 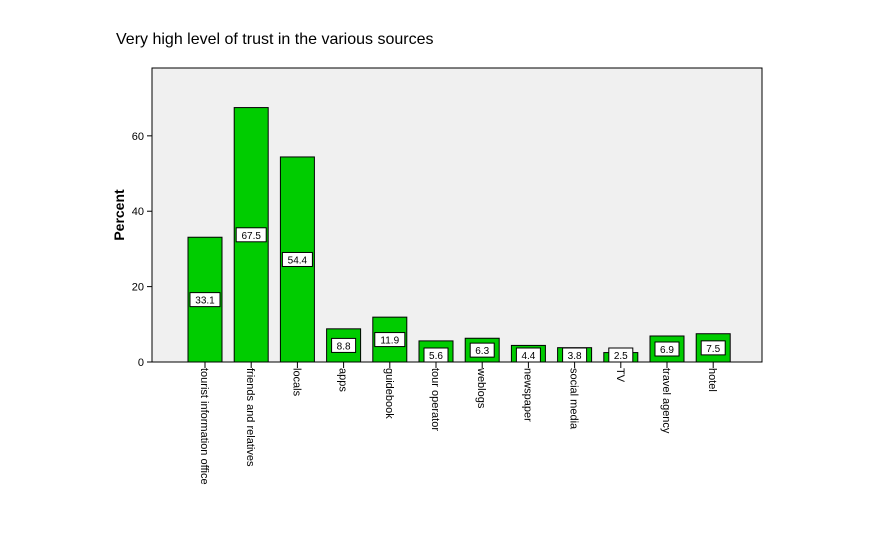 What do you see at coordinates (575, 356) in the screenshot?
I see `data-label: 3.8` at bounding box center [575, 356].